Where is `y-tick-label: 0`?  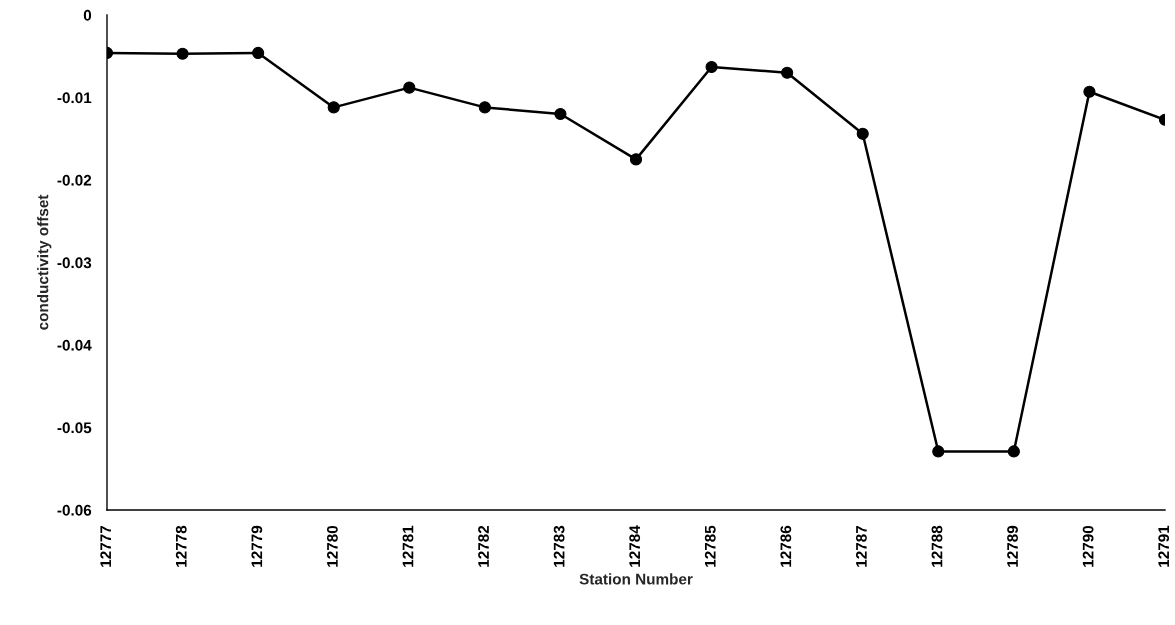
y-tick-label: 0 is located at coordinates (87, 15).